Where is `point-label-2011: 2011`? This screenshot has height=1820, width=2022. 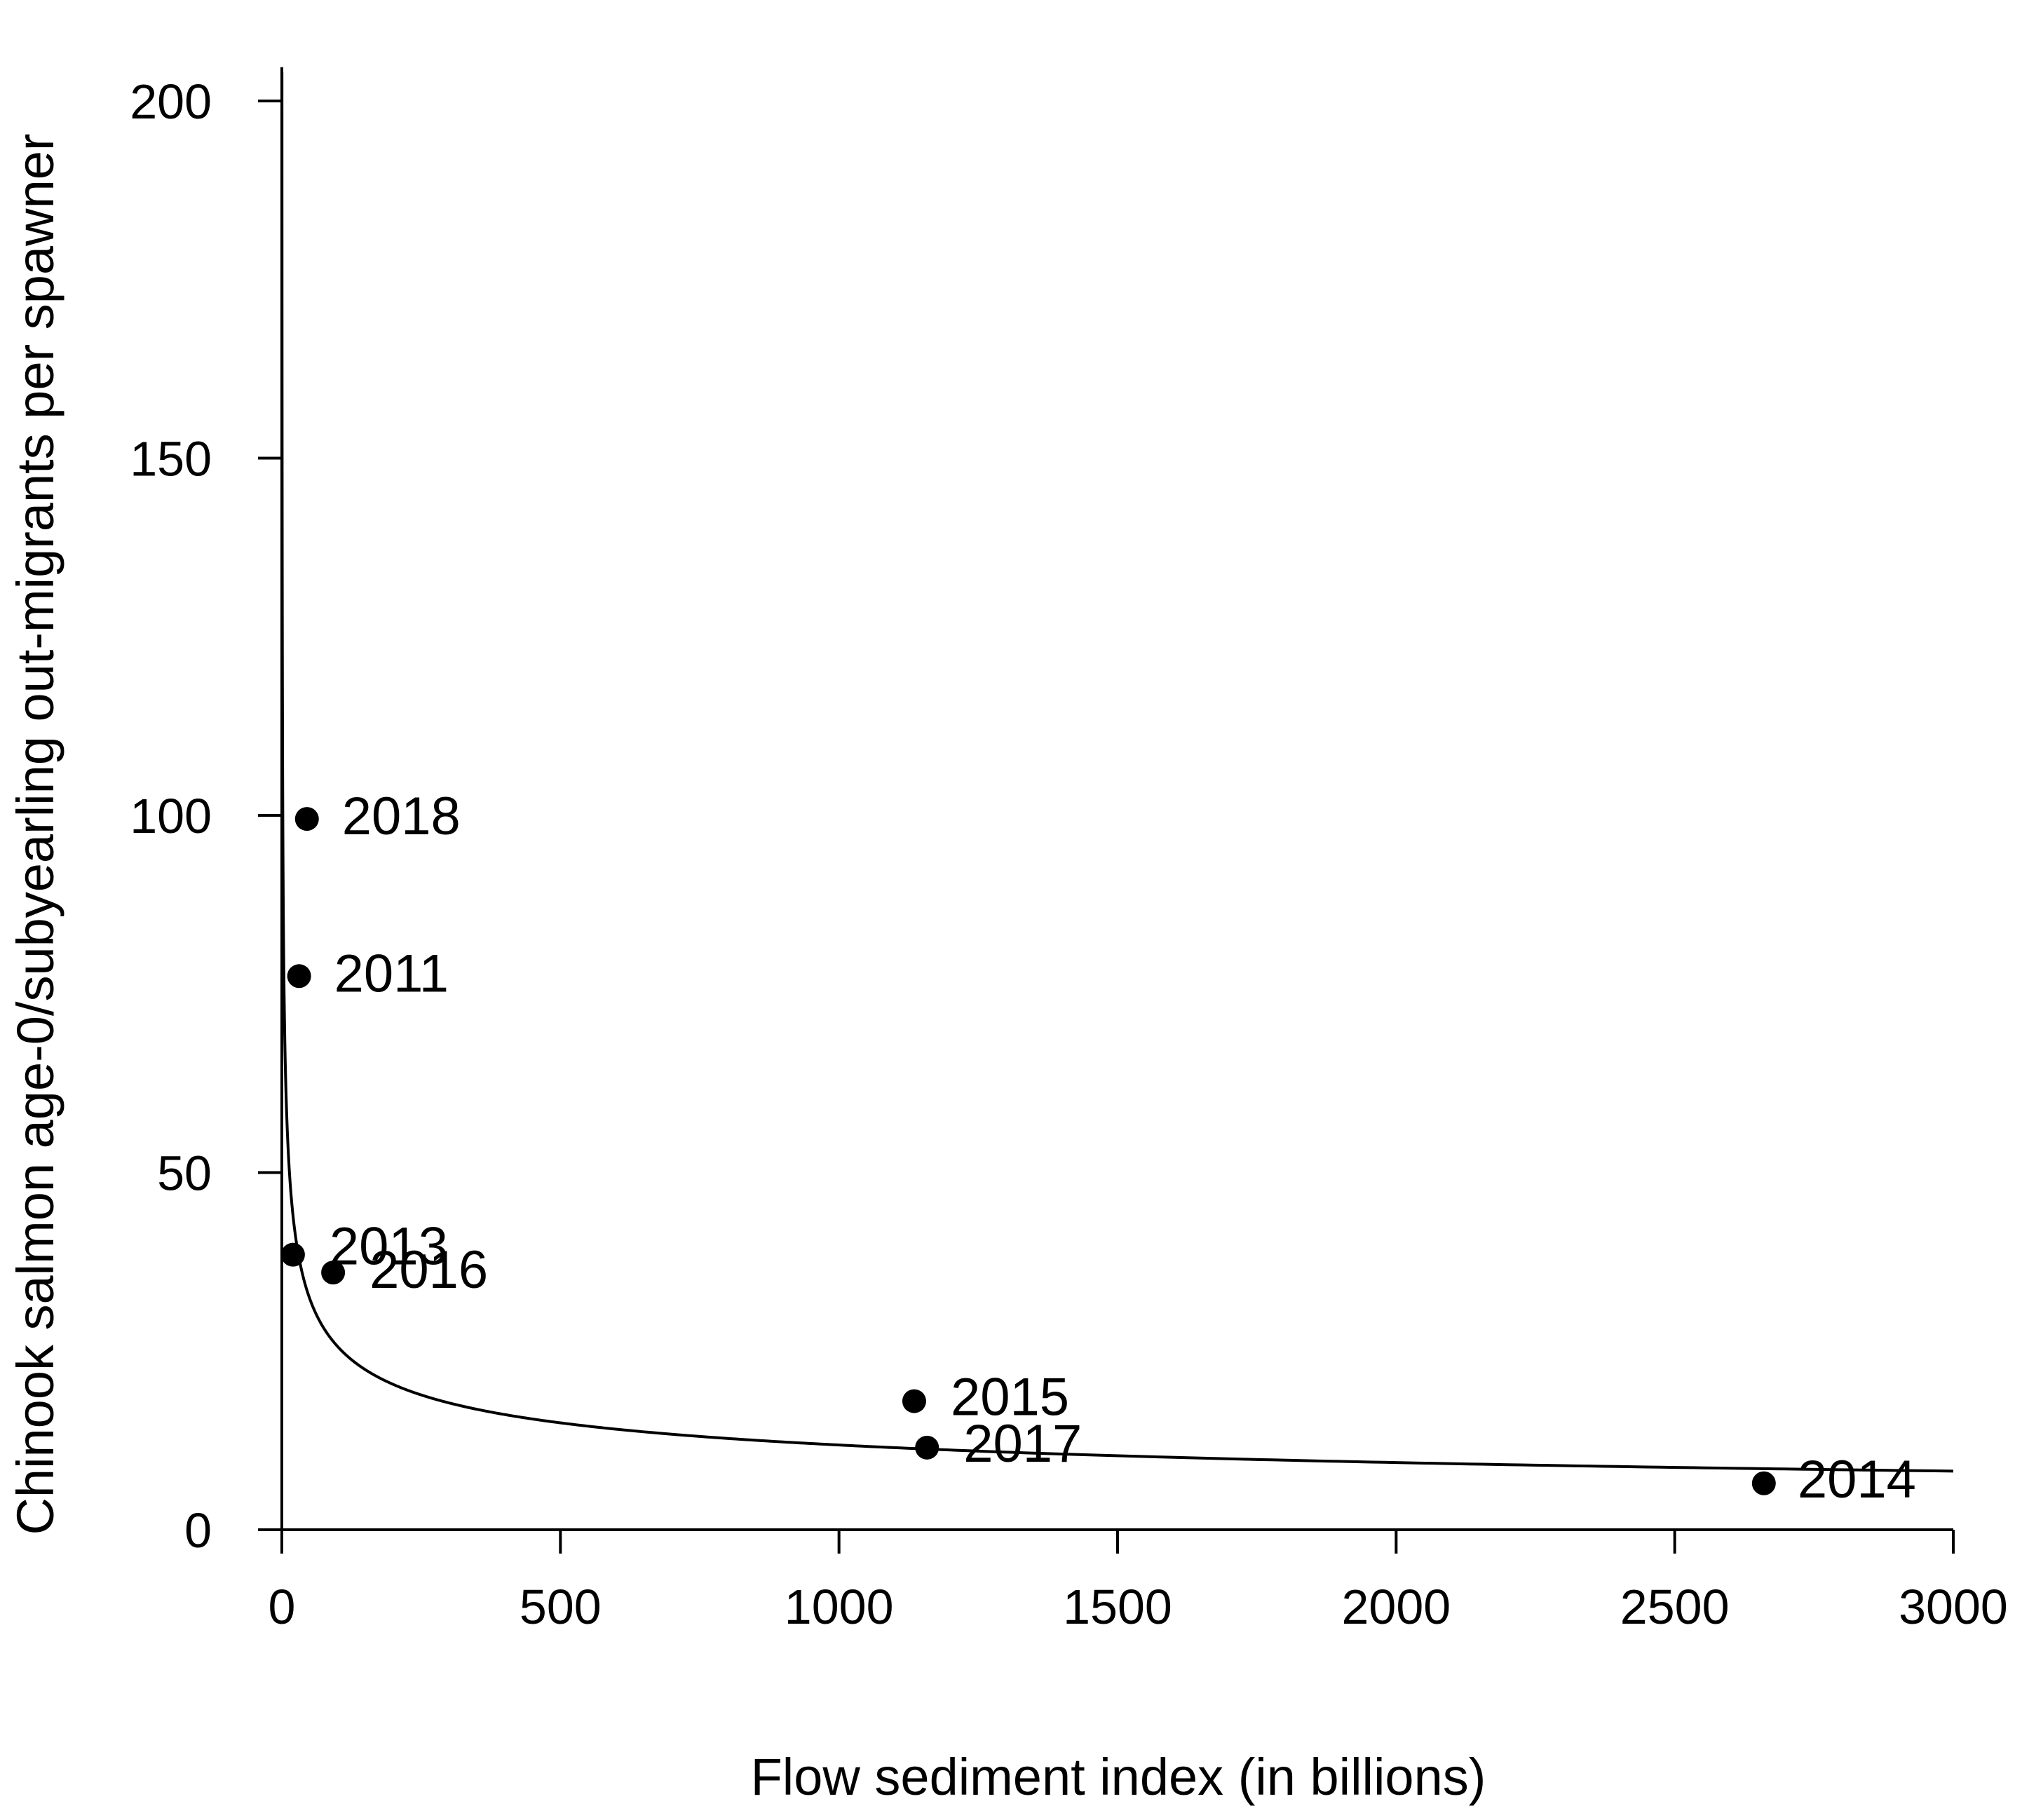 point-label-2011: 2011 is located at coordinates (391, 973).